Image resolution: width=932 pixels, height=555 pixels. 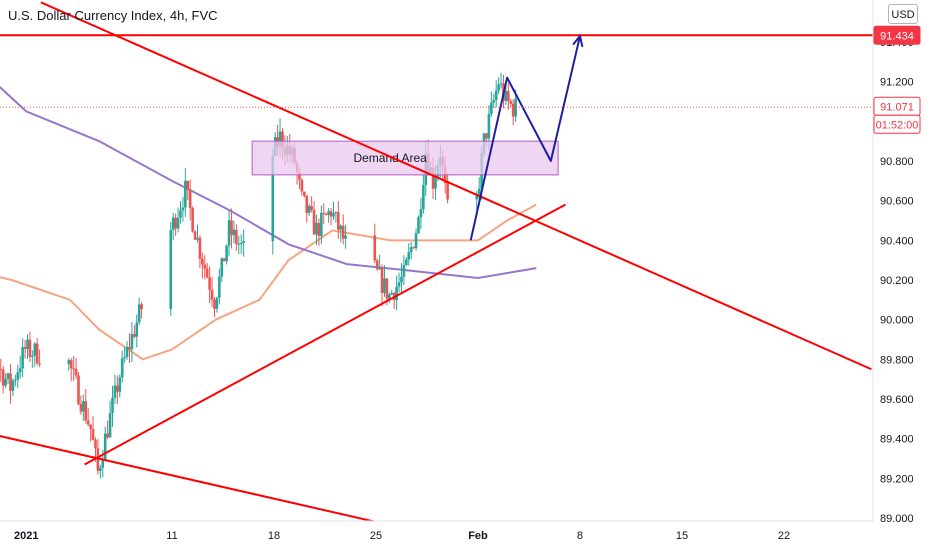 I want to click on price-tick-label: 90.200, so click(x=897, y=281).